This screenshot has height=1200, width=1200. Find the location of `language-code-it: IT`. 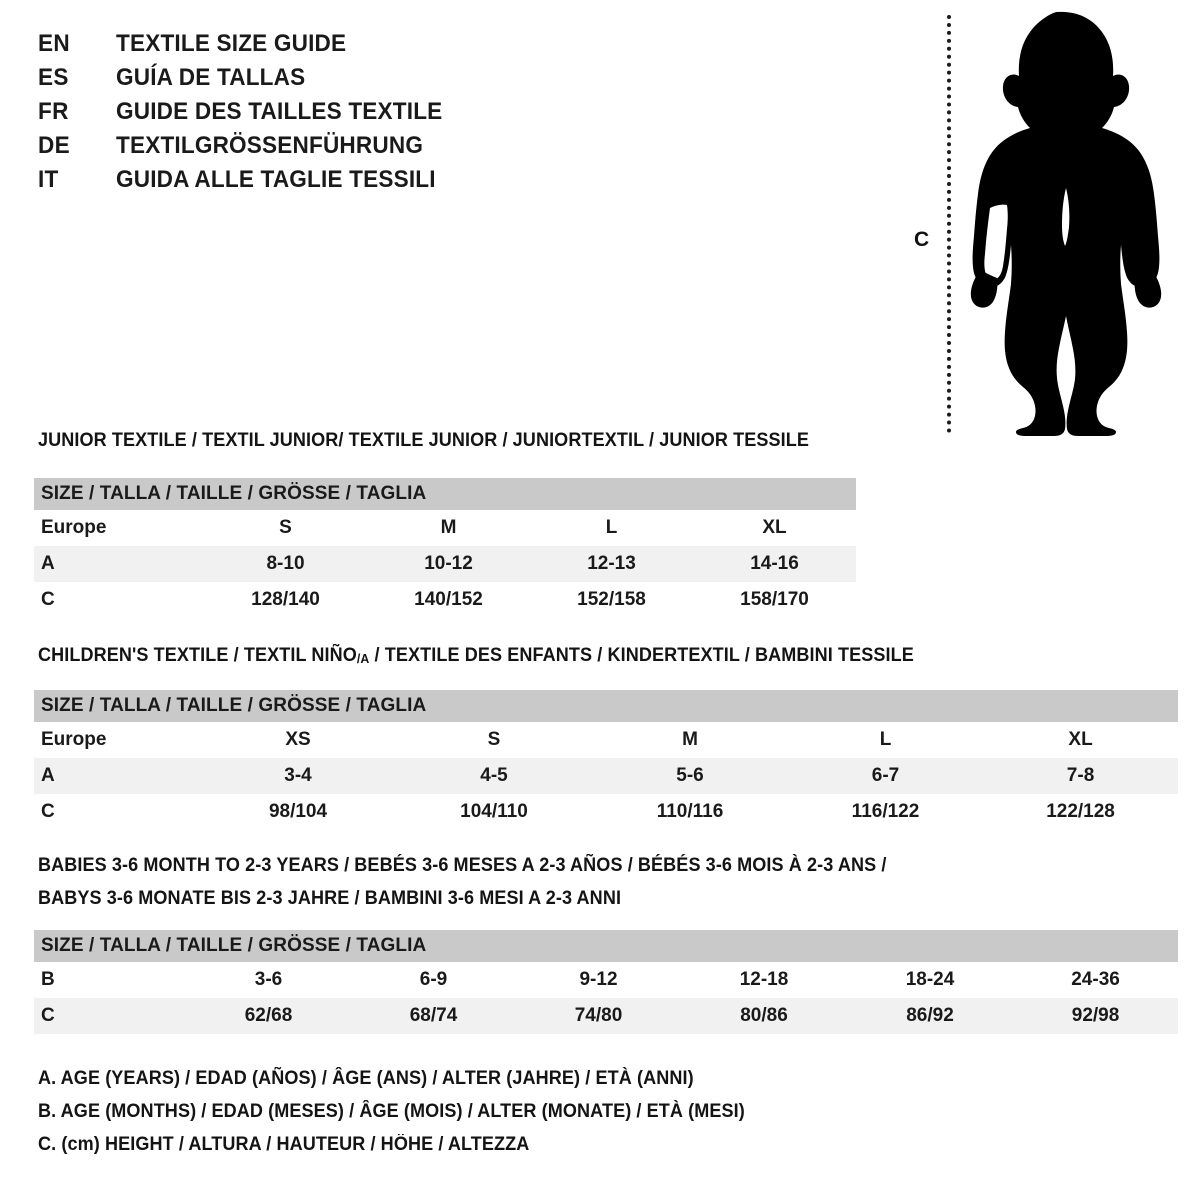

language-code-it: IT is located at coordinates (48, 179).